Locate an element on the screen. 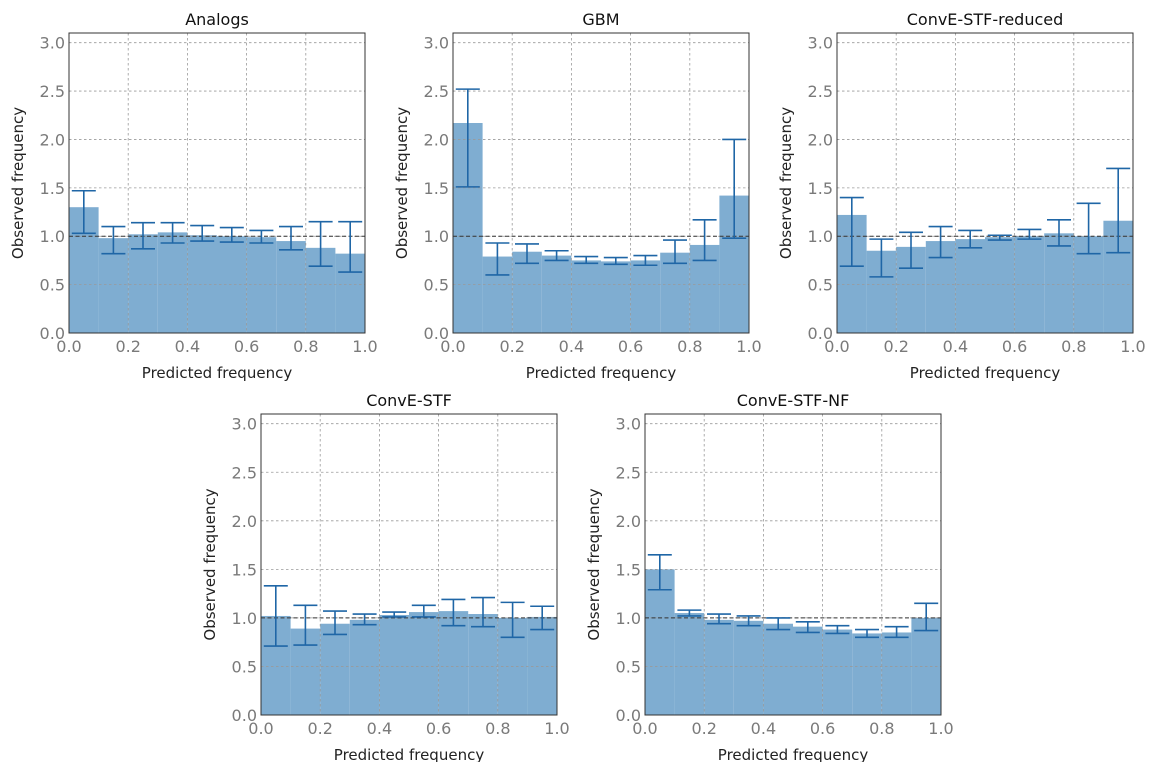 This screenshot has width=1150, height=762. x-tick-label: 0.2 is located at coordinates (511, 346).